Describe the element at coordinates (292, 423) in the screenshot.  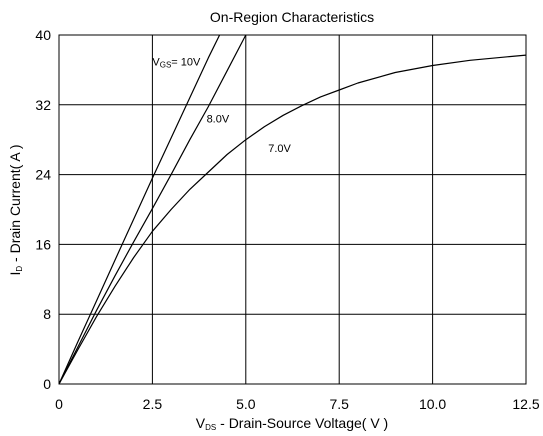
I see `x-axis-label: VDS - Drain-Source Voltage( V )` at that location.